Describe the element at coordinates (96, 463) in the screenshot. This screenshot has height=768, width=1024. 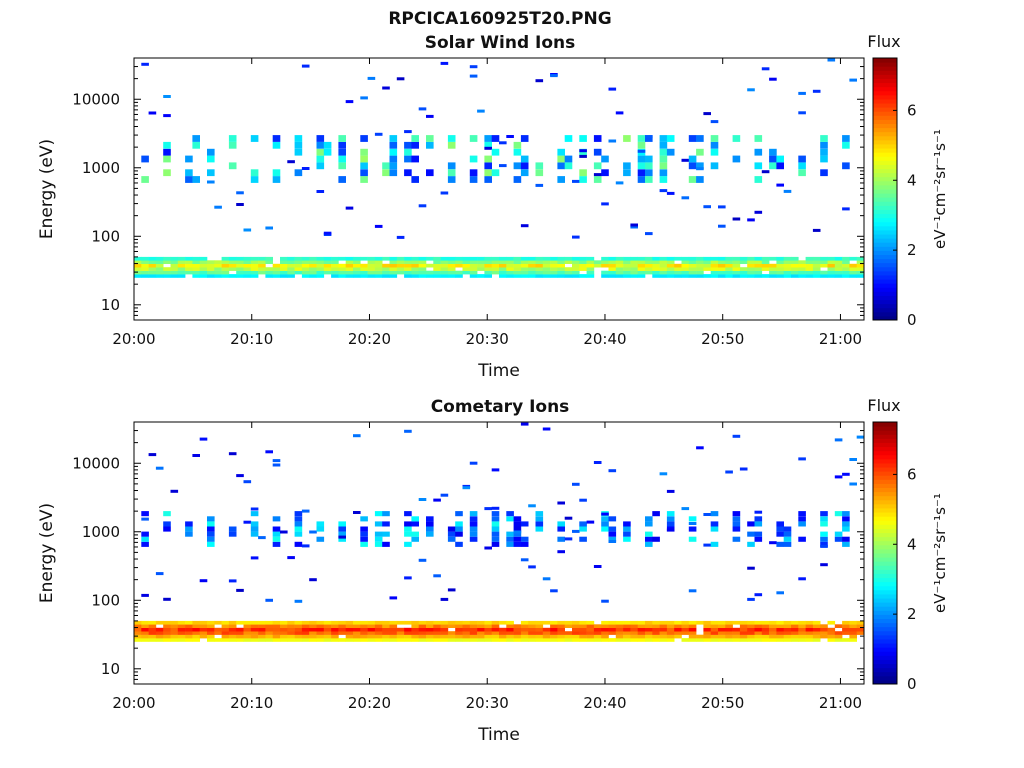
I see `y-tick-label: 10000` at that location.